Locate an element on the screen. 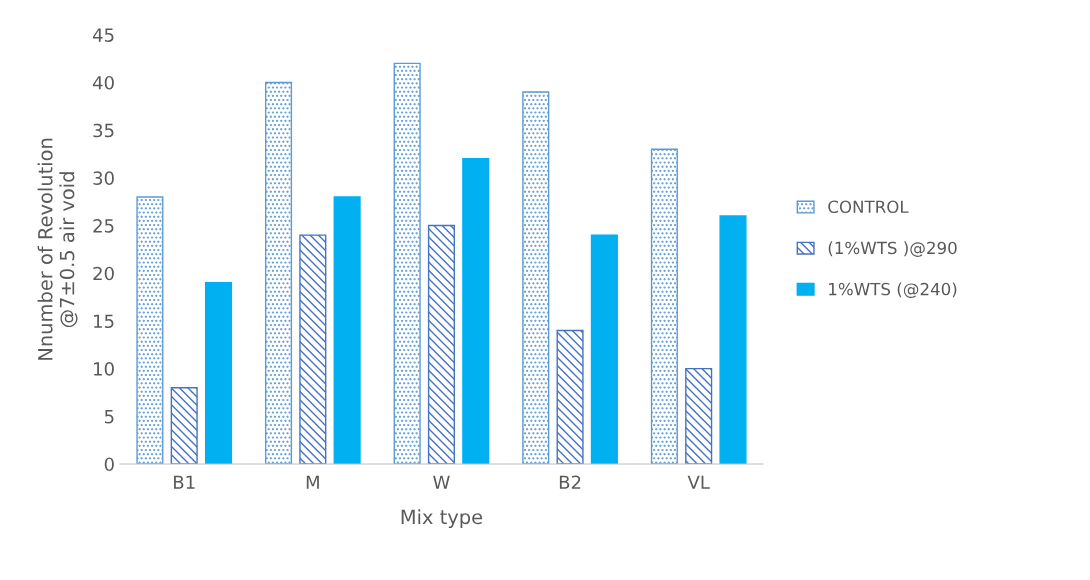  y-tick-label: 25 is located at coordinates (103, 226).